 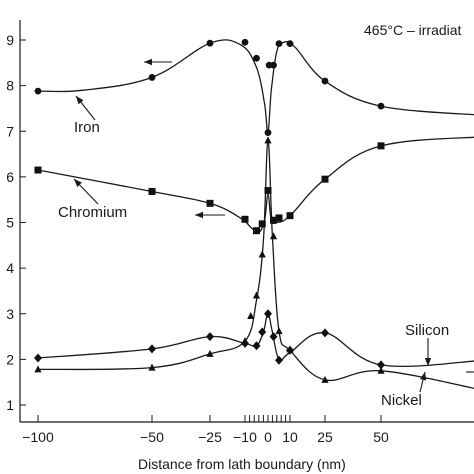 What do you see at coordinates (210, 437) in the screenshot?
I see `x-tick-label: −25` at bounding box center [210, 437].